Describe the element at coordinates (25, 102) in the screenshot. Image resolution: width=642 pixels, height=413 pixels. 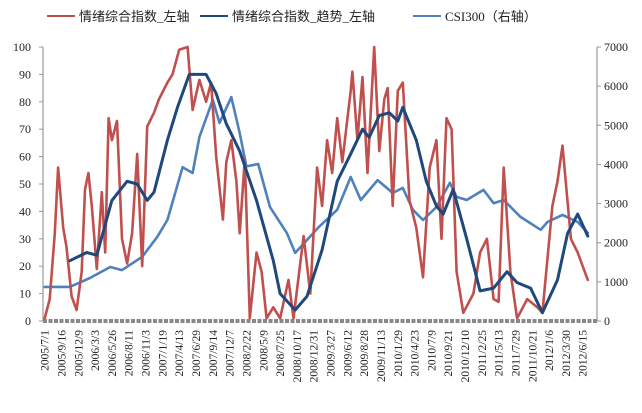
I see `left-tick-label: 80` at that location.